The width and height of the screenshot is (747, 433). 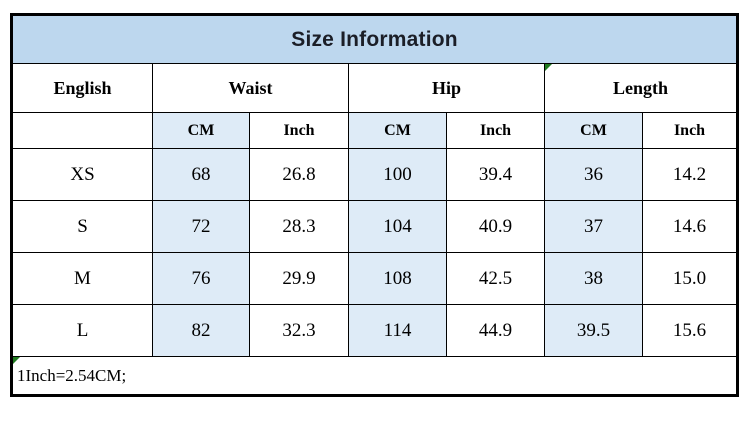 What do you see at coordinates (201, 174) in the screenshot?
I see `waist-cm-value: 68` at bounding box center [201, 174].